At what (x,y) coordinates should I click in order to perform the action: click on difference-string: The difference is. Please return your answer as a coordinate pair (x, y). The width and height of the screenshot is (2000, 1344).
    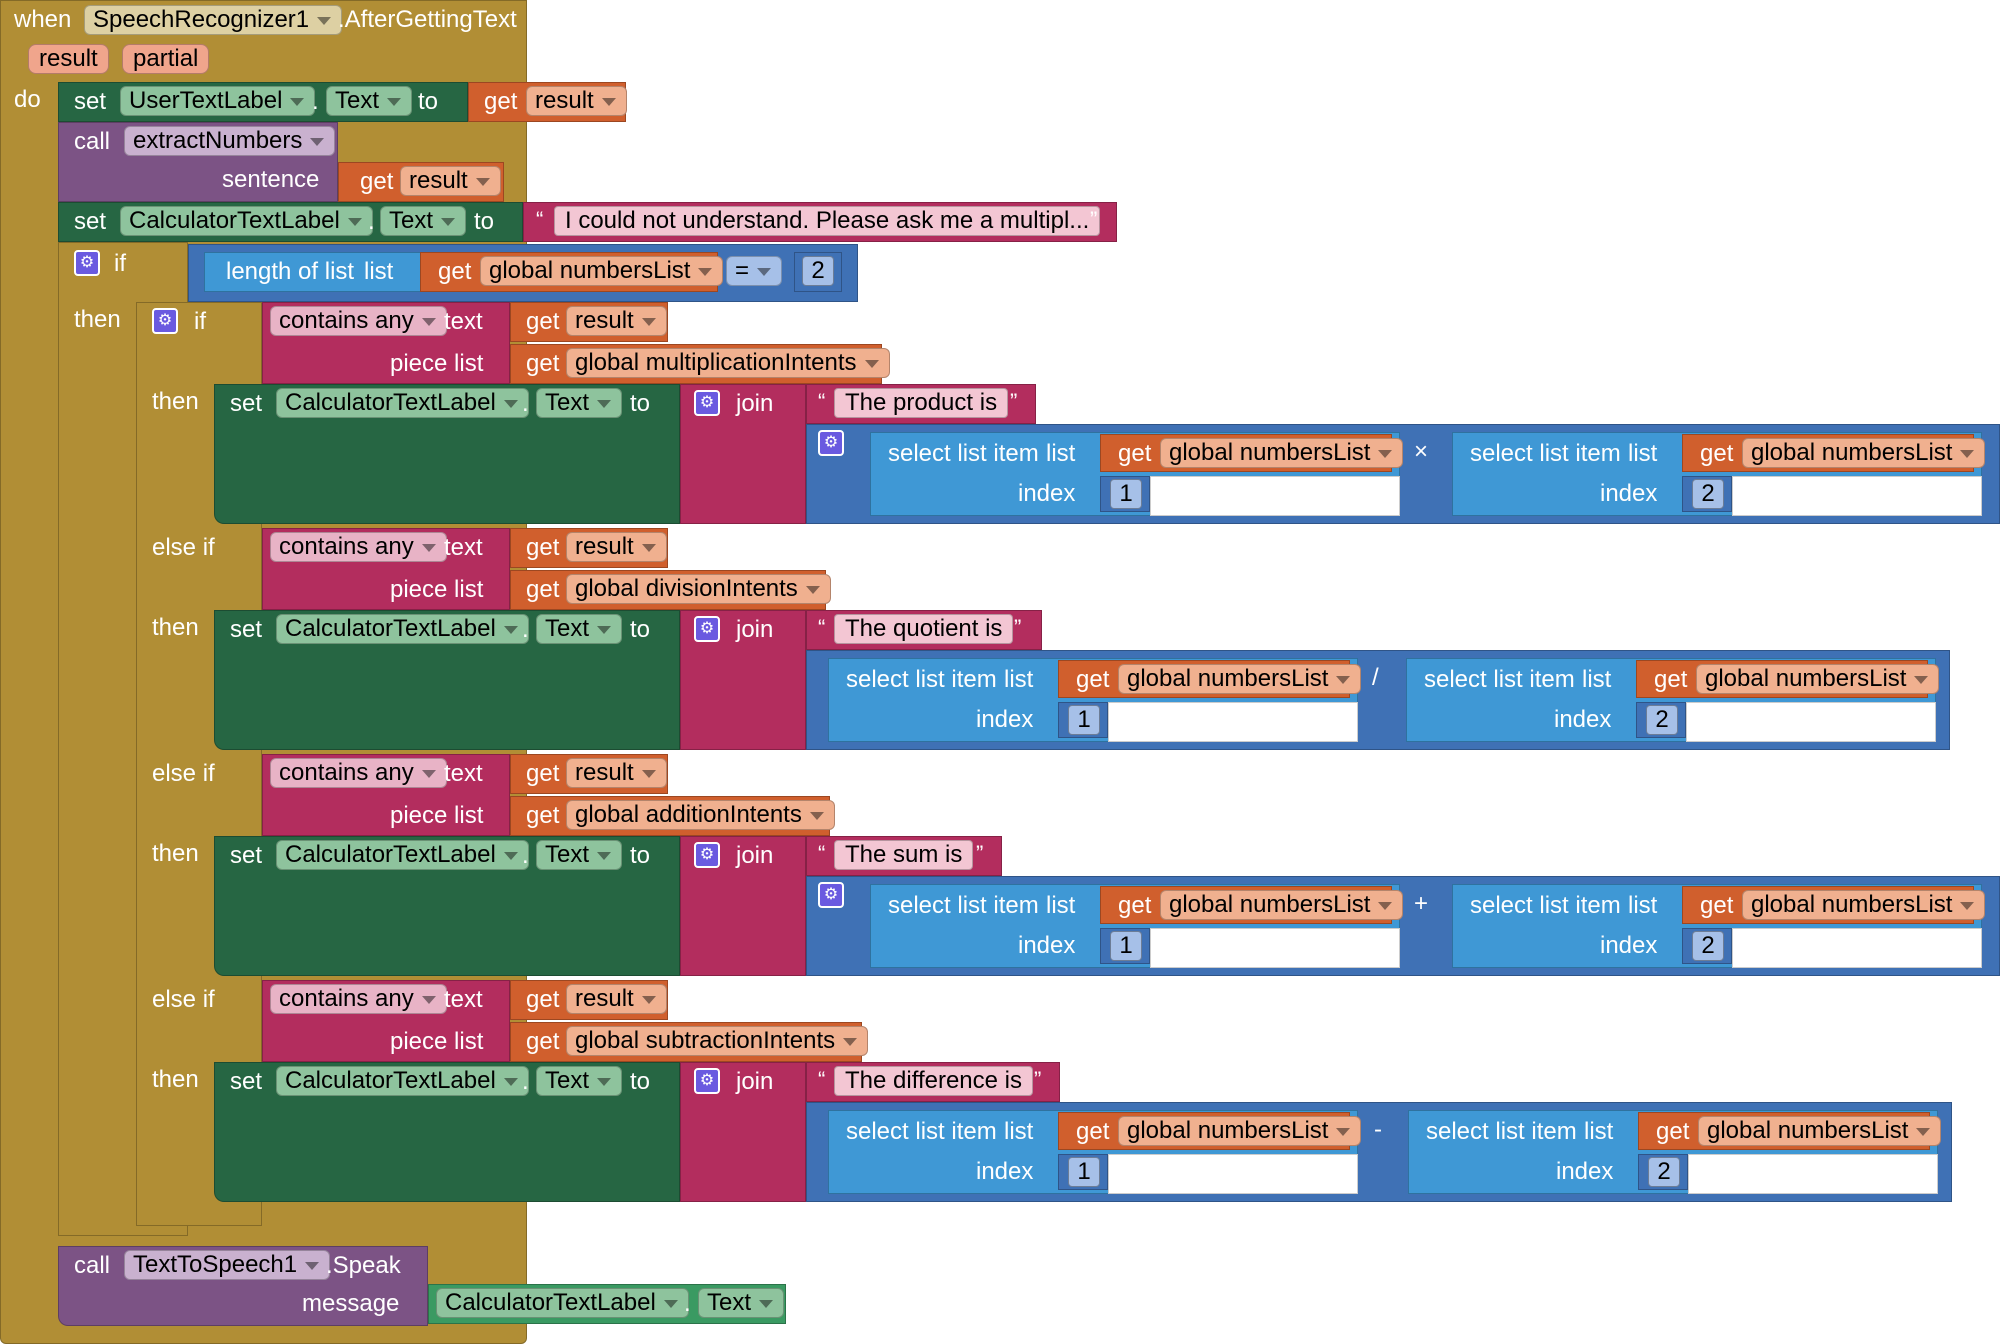
    Looking at the image, I should click on (933, 1081).